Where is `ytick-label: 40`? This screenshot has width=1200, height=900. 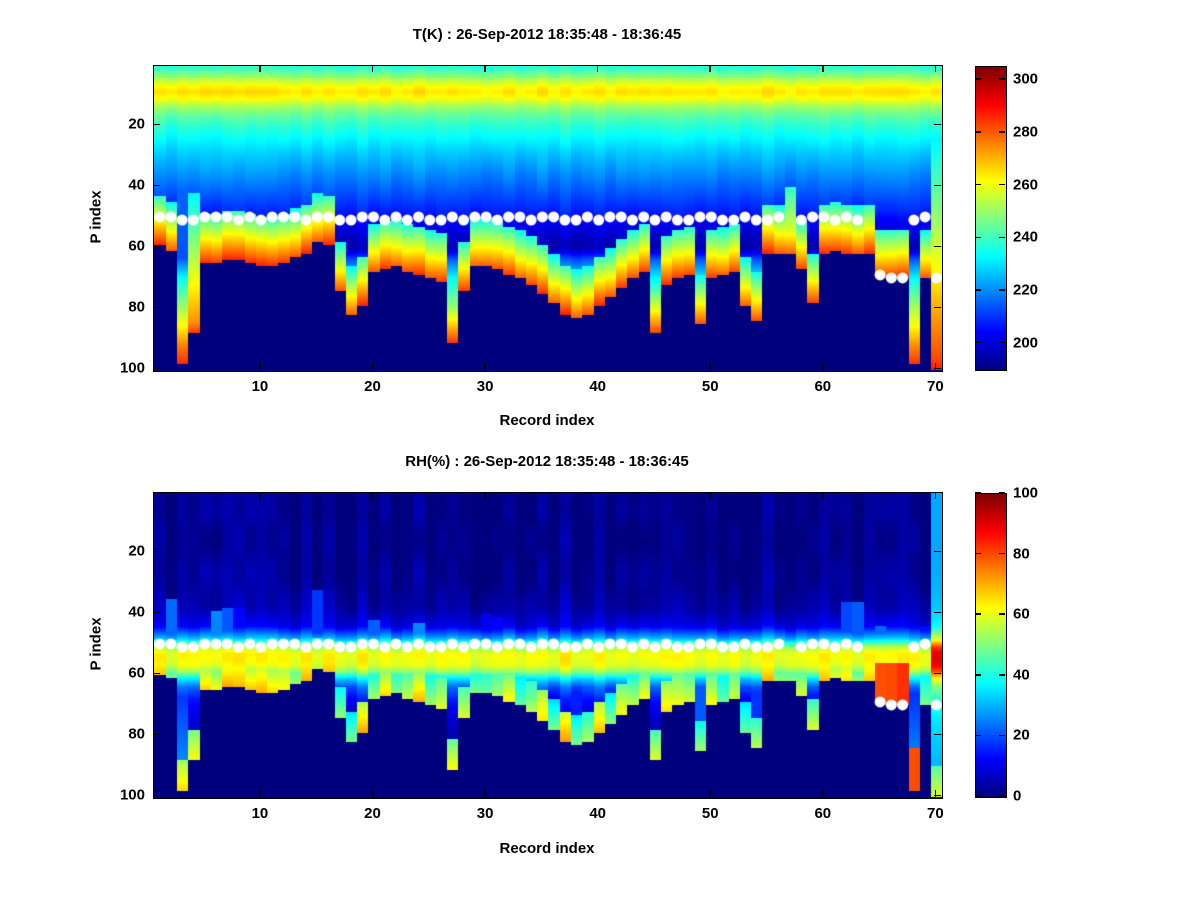
ytick-label: 40 is located at coordinates (136, 612).